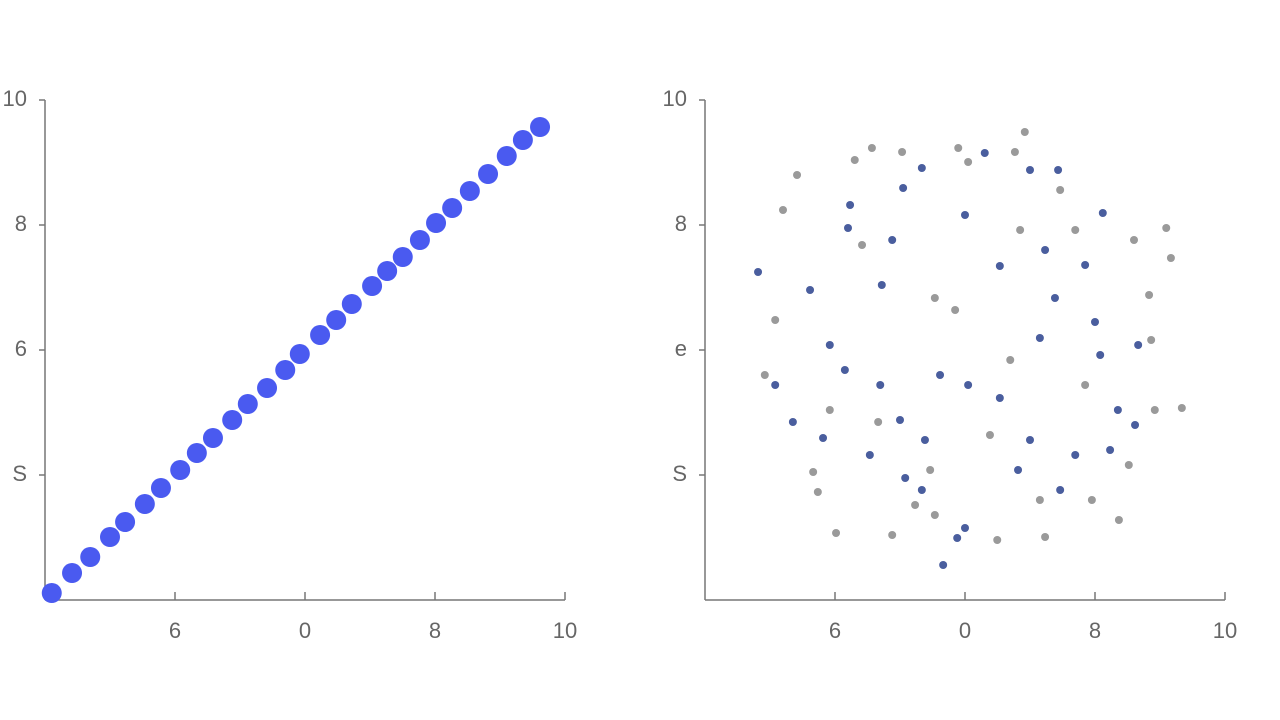  What do you see at coordinates (15, 98) in the screenshot?
I see `y-tick-label: 10` at bounding box center [15, 98].